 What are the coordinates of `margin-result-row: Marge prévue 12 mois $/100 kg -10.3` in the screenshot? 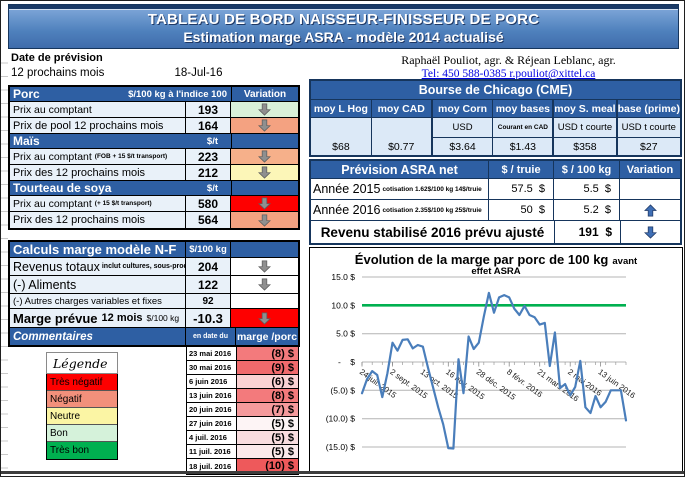 It's located at (154, 318).